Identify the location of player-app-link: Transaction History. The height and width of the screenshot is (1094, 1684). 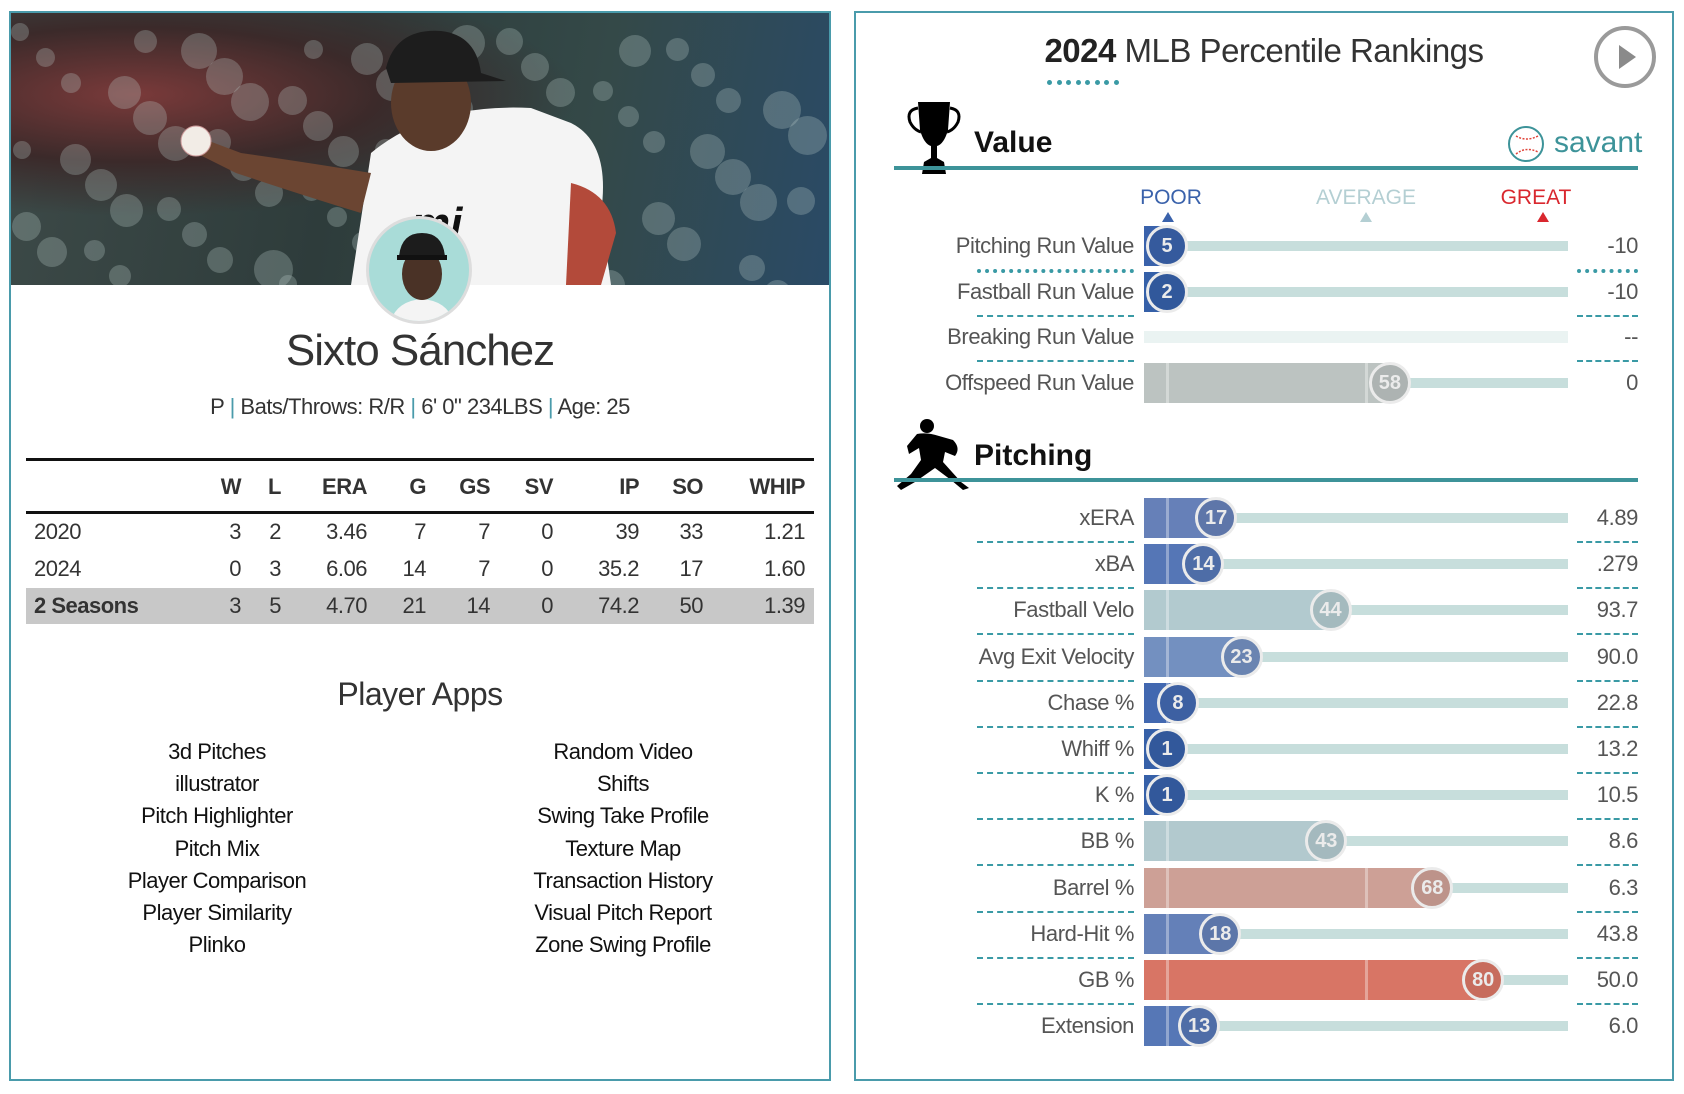
(623, 880).